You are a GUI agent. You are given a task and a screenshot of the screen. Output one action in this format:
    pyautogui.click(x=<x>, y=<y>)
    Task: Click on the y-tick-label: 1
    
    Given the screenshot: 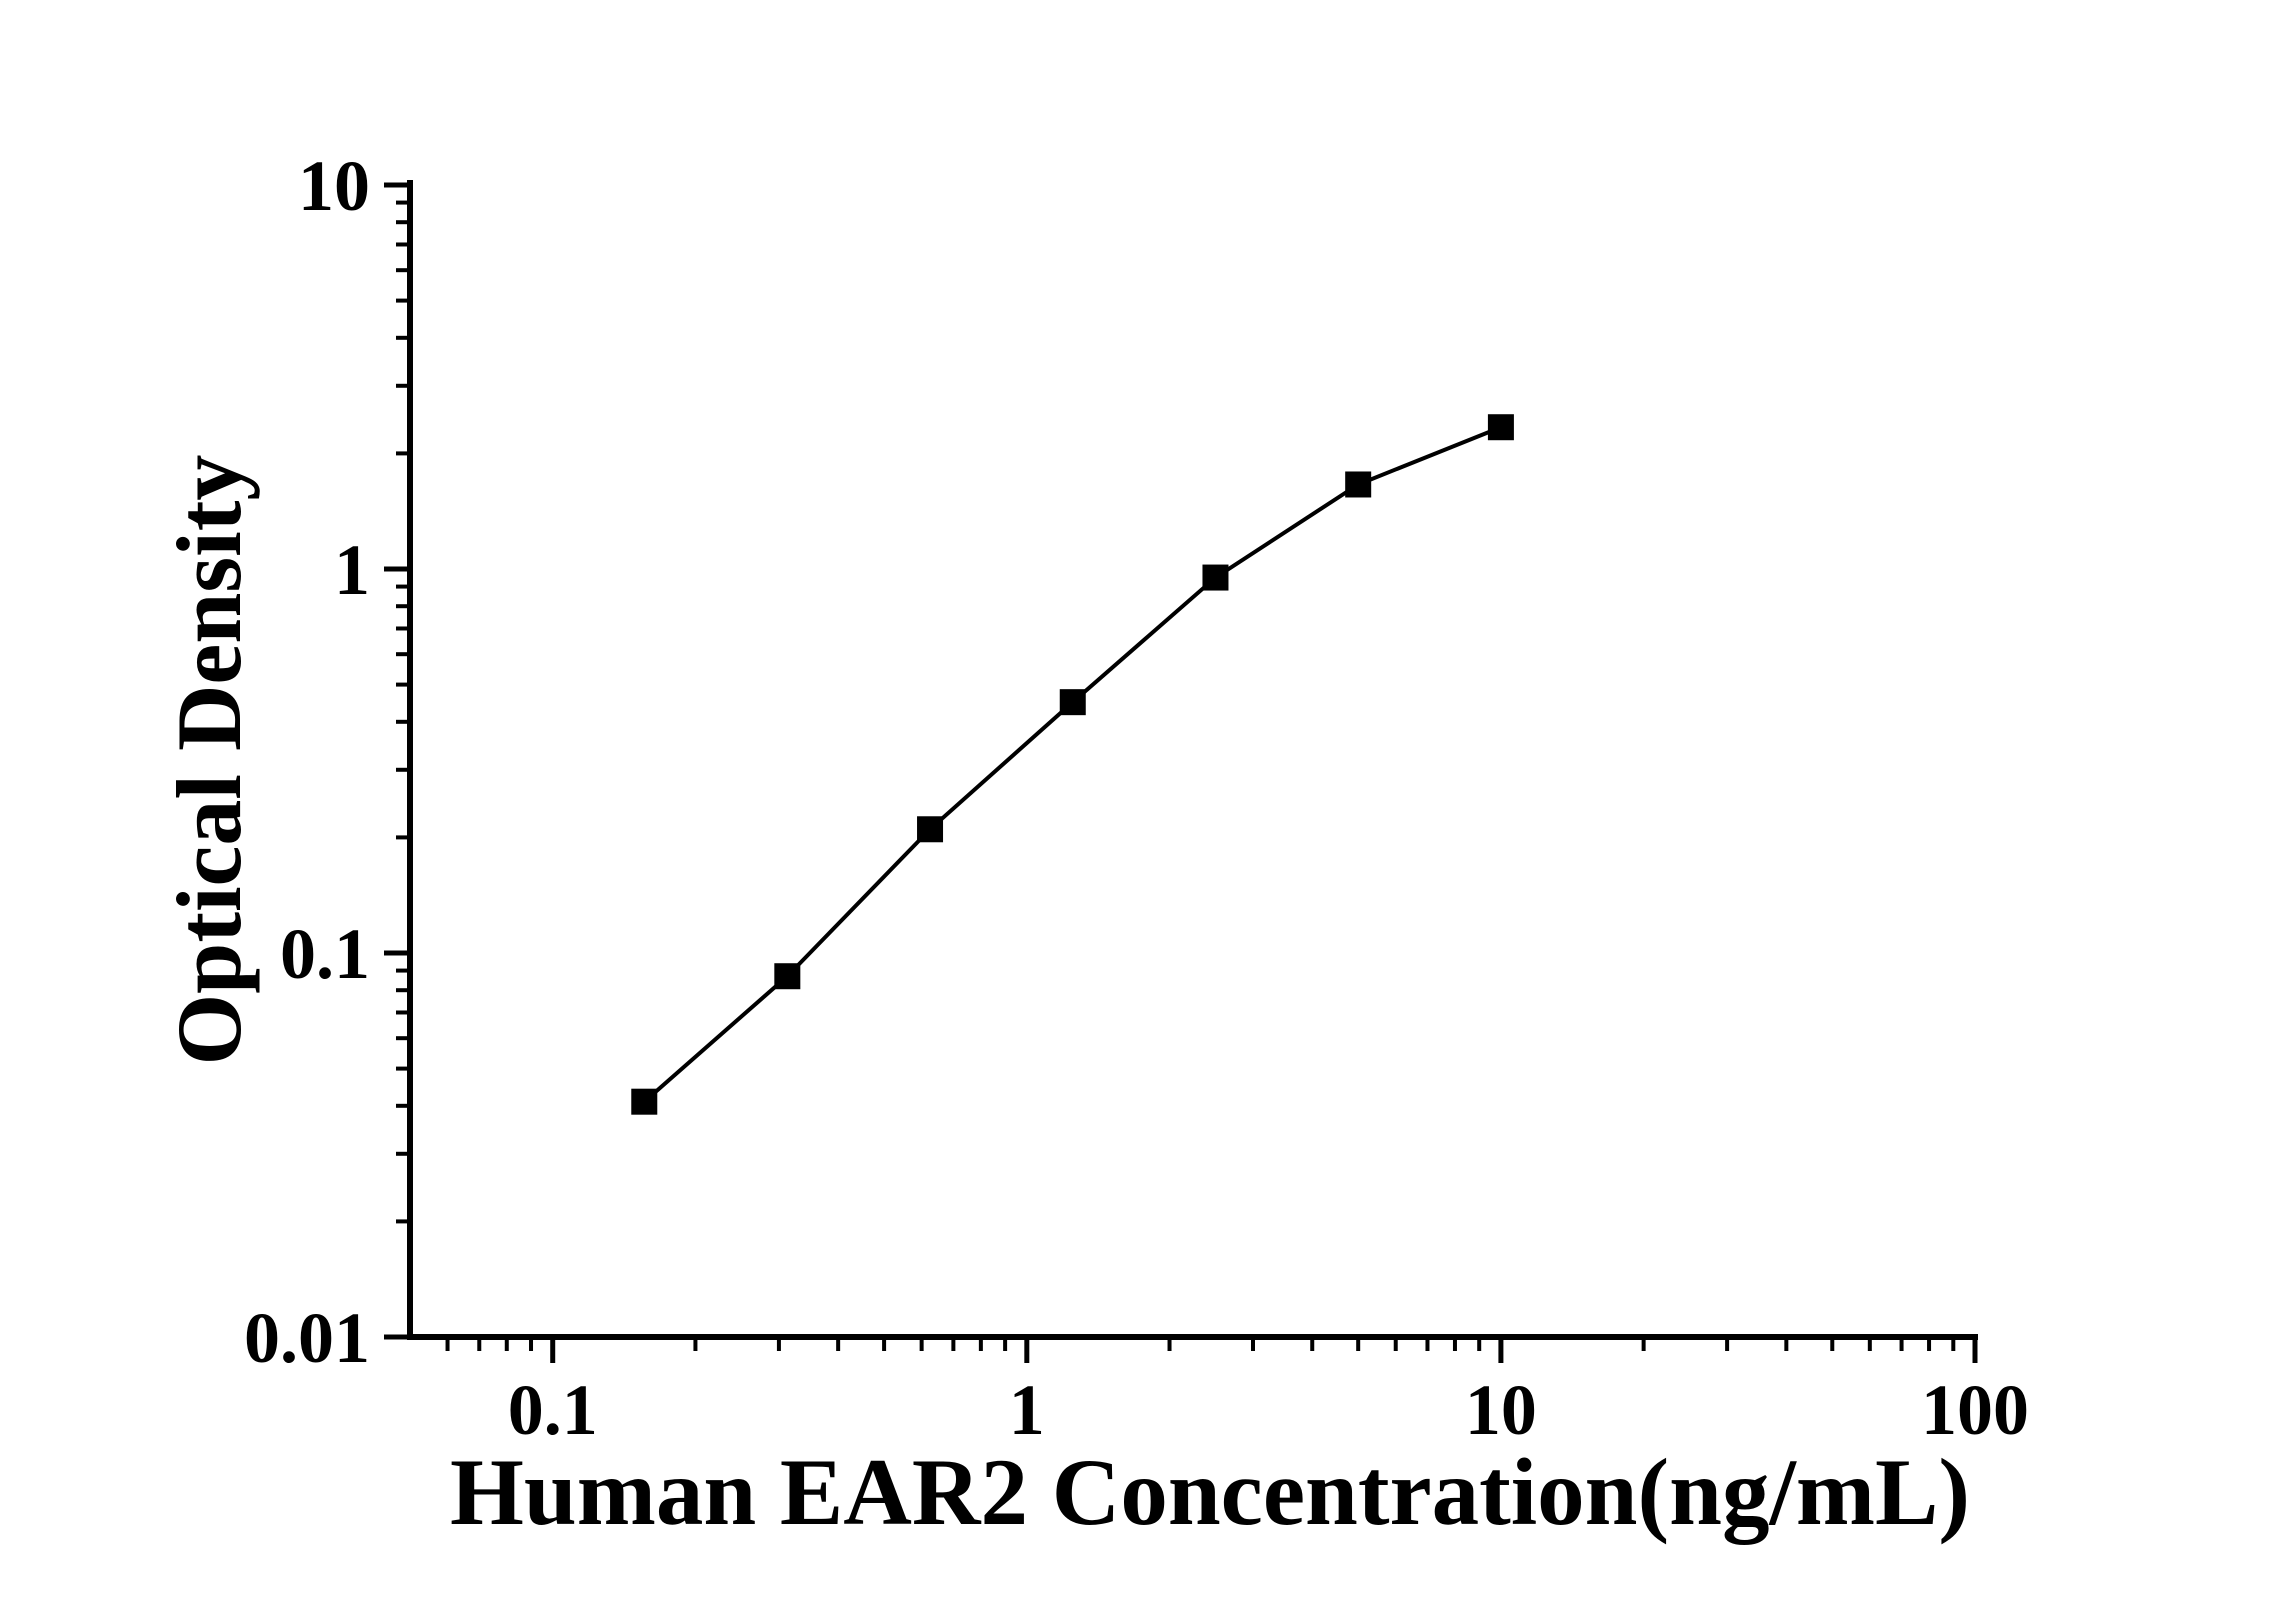 What is the action you would take?
    pyautogui.click(x=352, y=570)
    